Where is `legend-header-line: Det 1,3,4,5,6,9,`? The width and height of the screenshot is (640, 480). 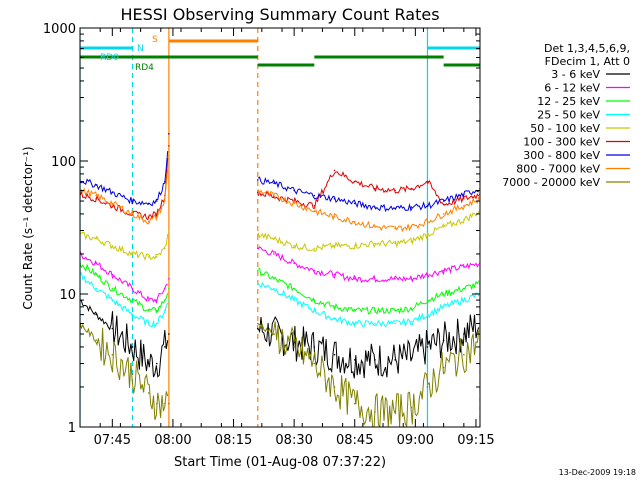 legend-header-line: Det 1,3,4,5,6,9, is located at coordinates (587, 48).